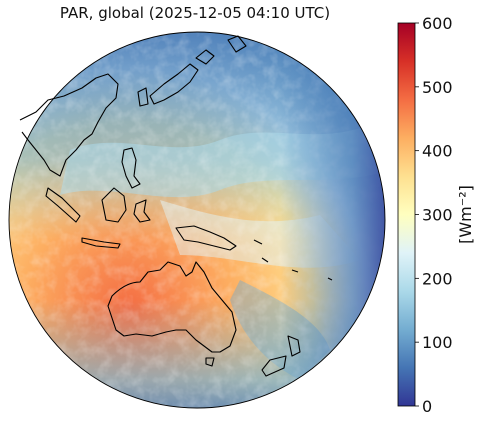  Describe the element at coordinates (427, 406) in the screenshot. I see `colorbar-tick-label: 0` at that location.